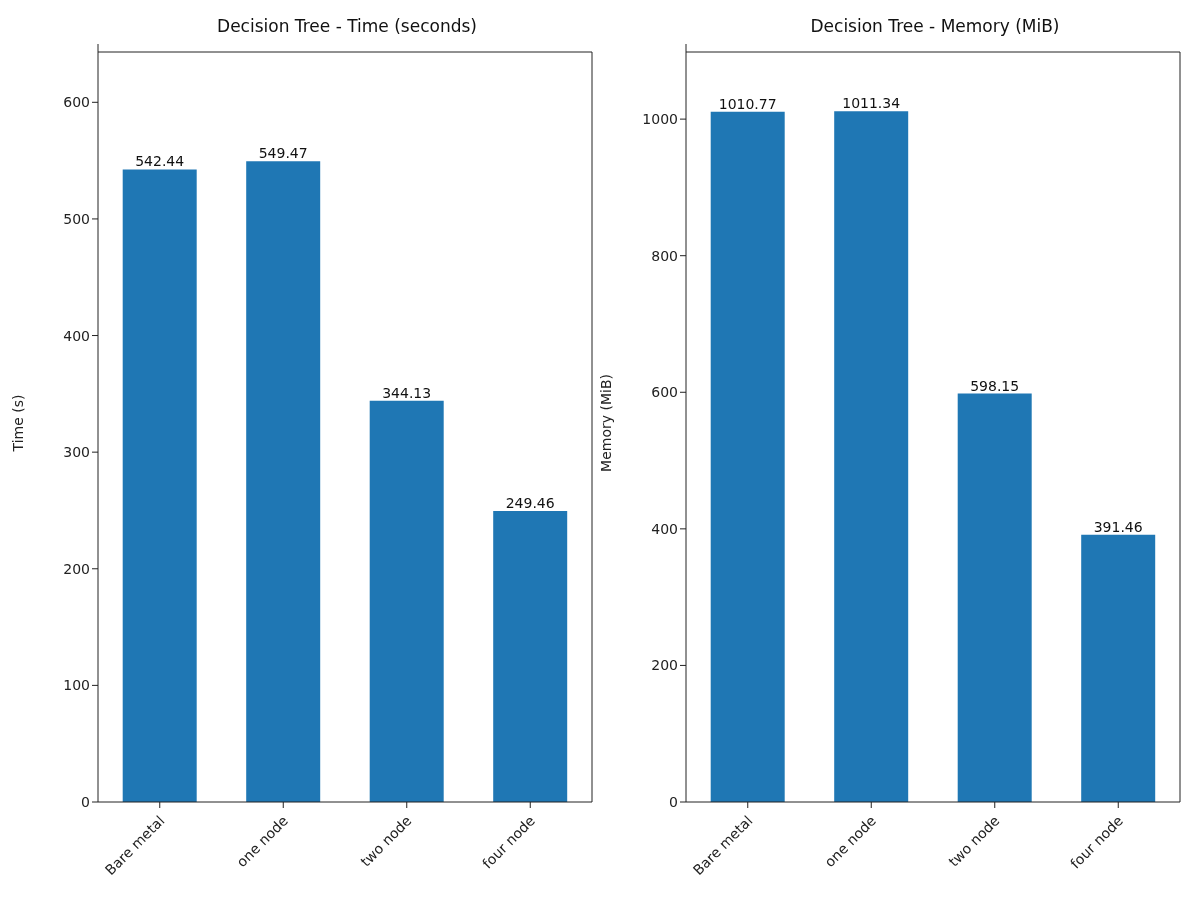 The width and height of the screenshot is (1192, 920). I want to click on chart-title: Decision Tree - Memory (MiB), so click(935, 26).